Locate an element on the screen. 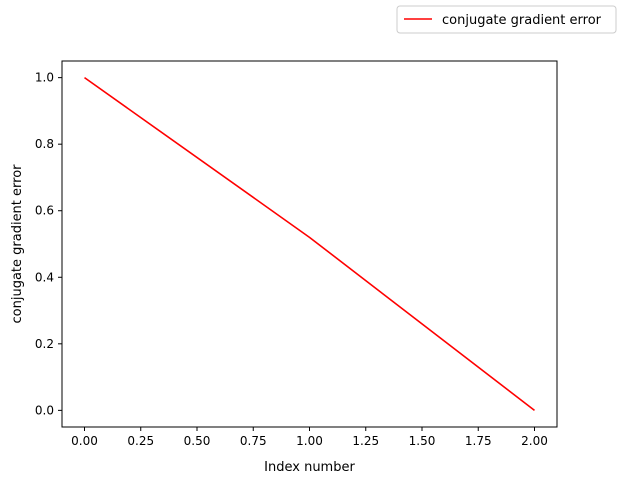 This screenshot has height=487, width=624. x-tick-label: 1.25 is located at coordinates (365, 441).